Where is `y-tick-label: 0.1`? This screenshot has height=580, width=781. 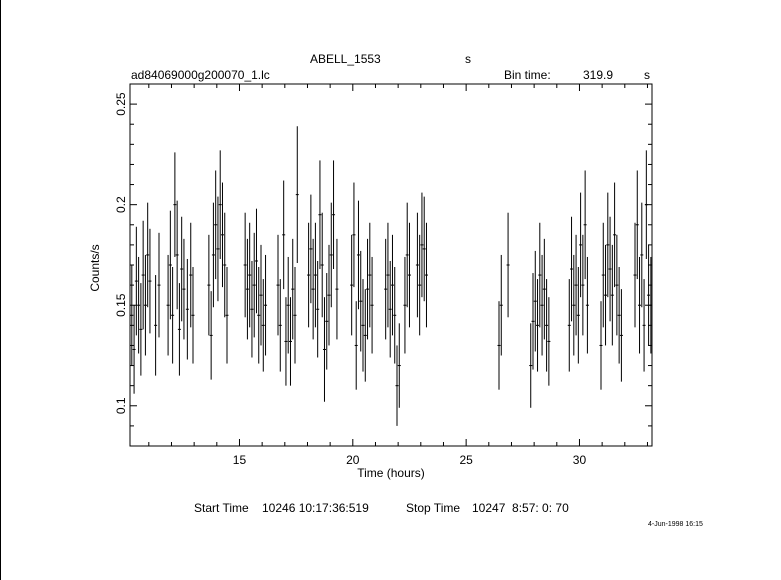 y-tick-label: 0.1 is located at coordinates (121, 405).